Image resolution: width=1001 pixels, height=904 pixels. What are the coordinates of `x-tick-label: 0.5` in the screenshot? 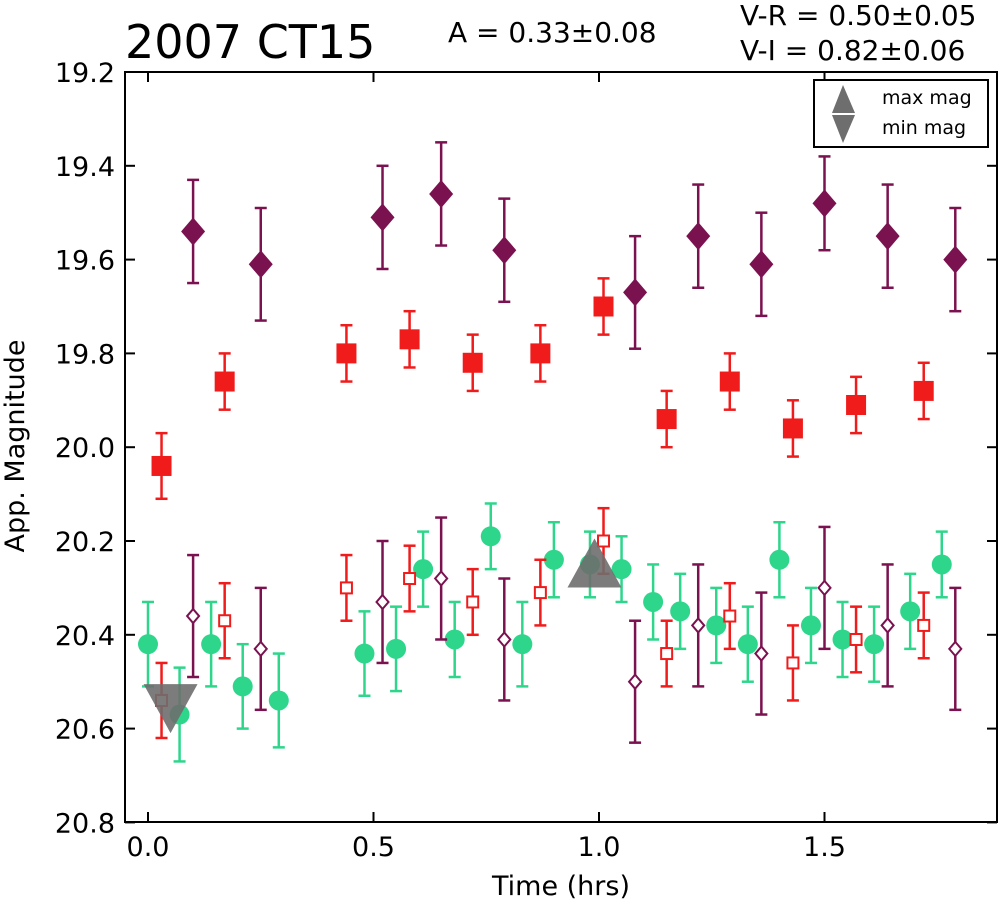 It's located at (373, 847).